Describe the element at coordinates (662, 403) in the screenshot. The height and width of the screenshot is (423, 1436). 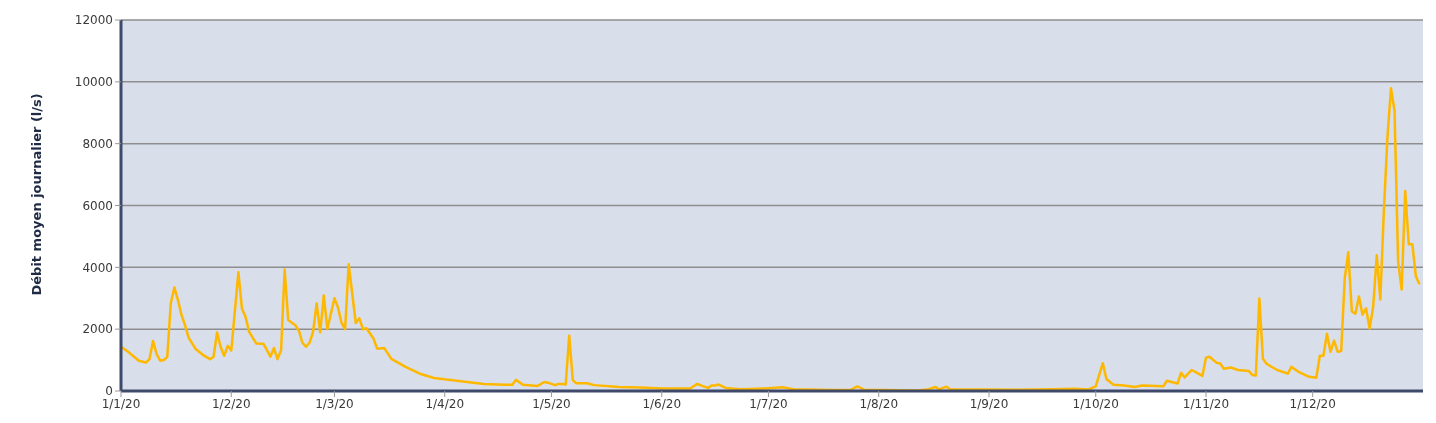
I see `x-tick-label: 1/6/20` at that location.